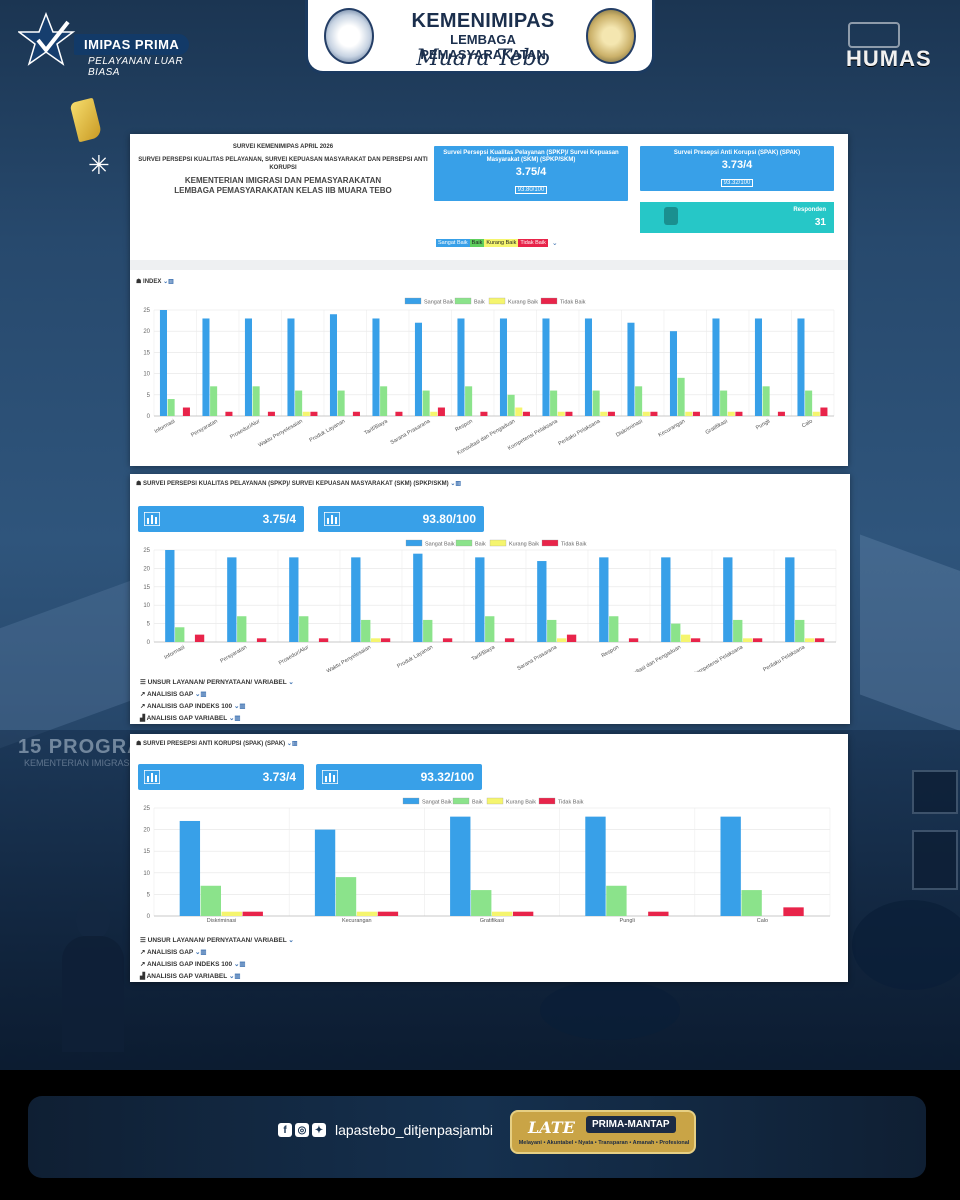 Image resolution: width=960 pixels, height=1200 pixels. What do you see at coordinates (610, 652) in the screenshot?
I see `x-tick-label: Respon` at bounding box center [610, 652].